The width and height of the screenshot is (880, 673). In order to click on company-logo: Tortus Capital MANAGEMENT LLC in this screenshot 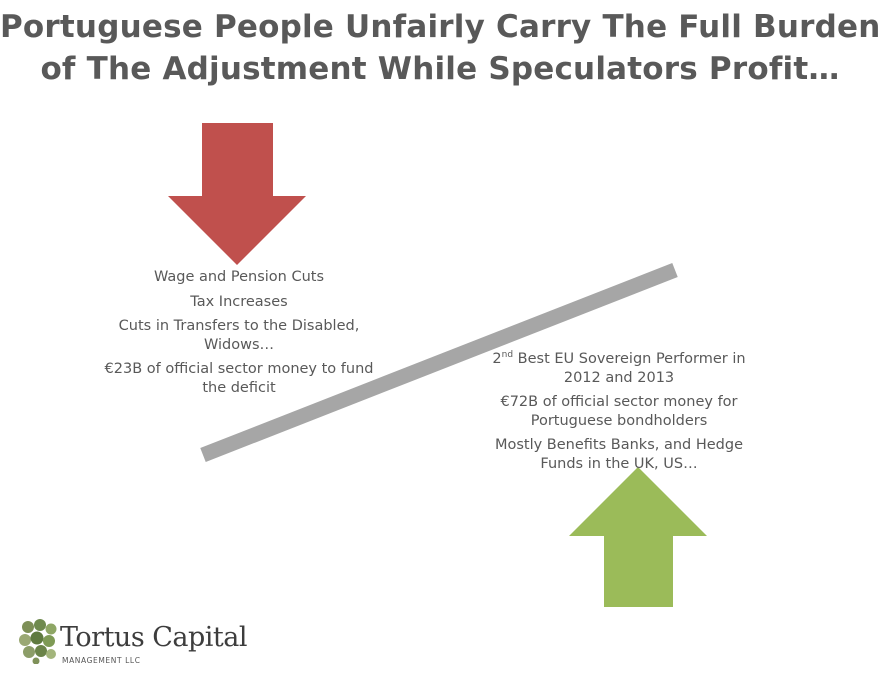, I will do `click(138, 643)`.